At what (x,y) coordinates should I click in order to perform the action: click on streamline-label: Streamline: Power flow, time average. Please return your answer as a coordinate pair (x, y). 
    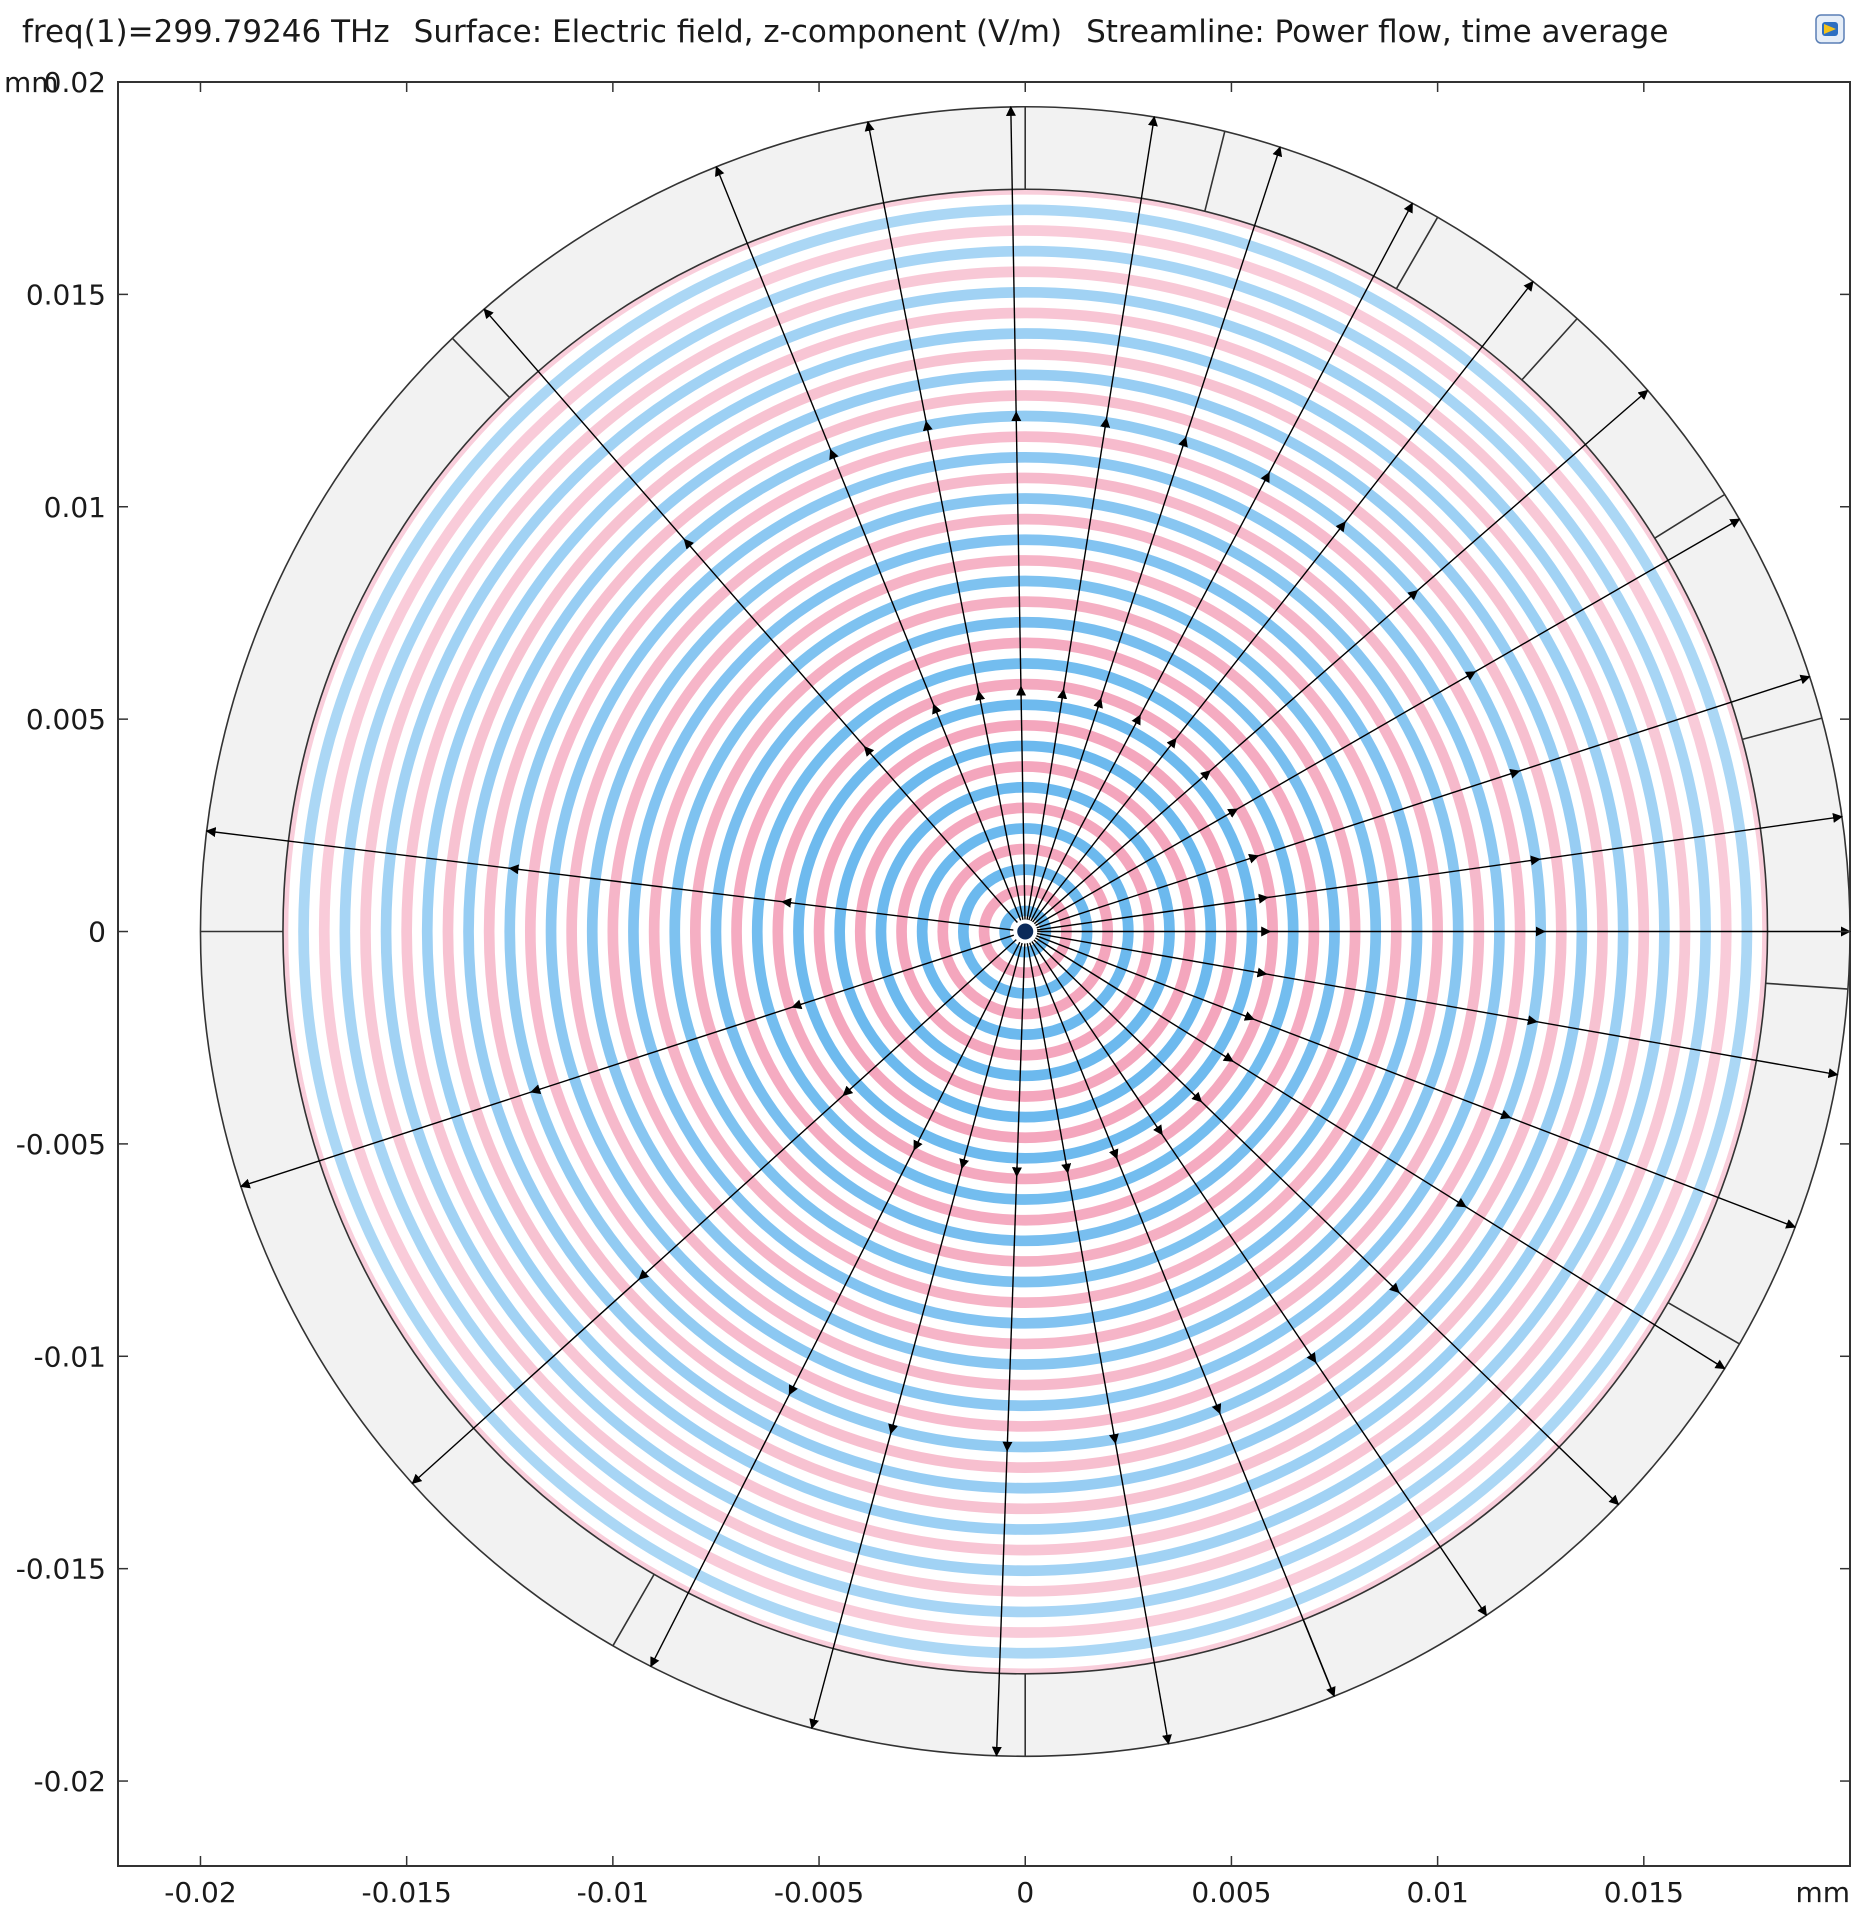
    Looking at the image, I should click on (1377, 32).